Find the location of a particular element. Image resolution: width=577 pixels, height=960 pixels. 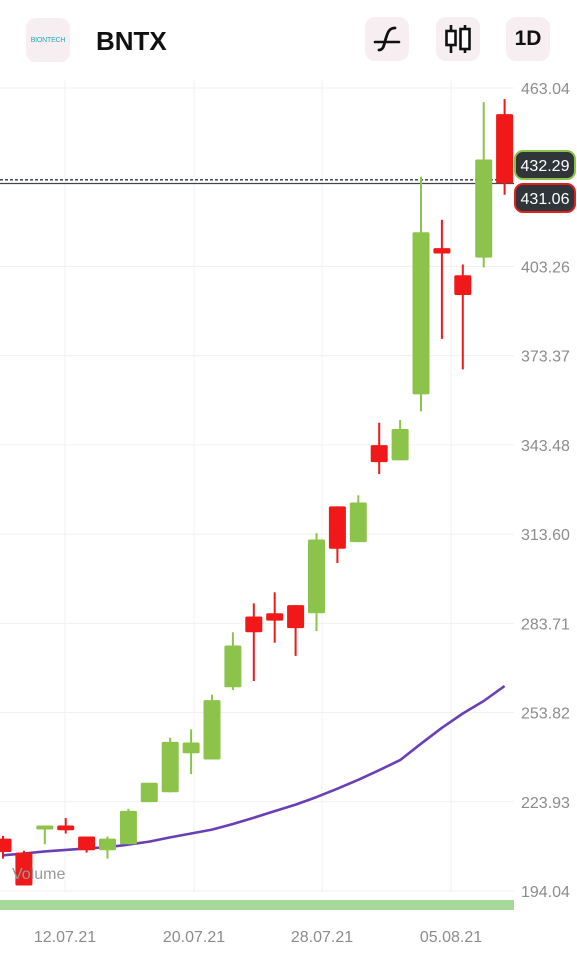

function-icon is located at coordinates (387, 39).